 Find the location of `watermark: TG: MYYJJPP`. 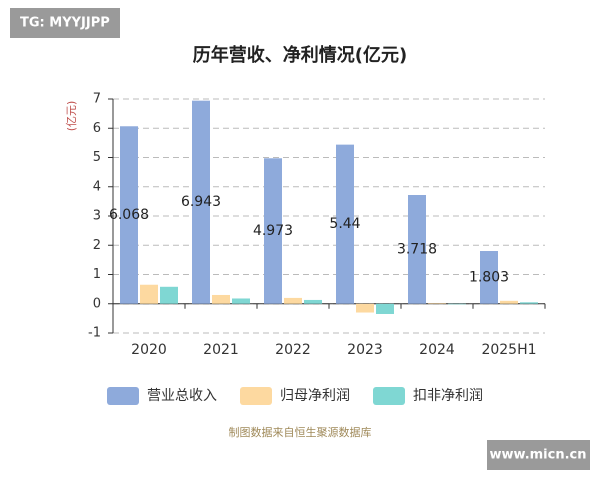

watermark: TG: MYYJJPP is located at coordinates (65, 23).